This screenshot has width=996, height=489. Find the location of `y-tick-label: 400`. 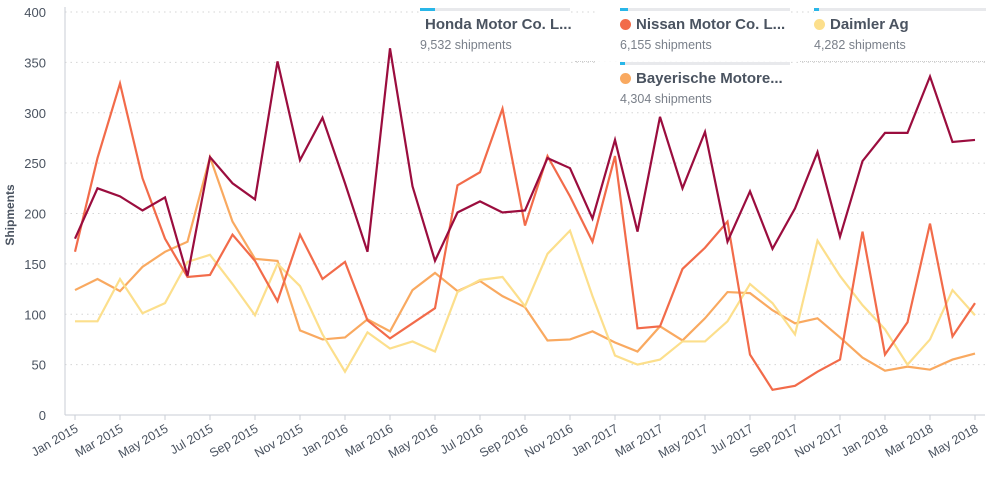

y-tick-label: 400 is located at coordinates (35, 12).